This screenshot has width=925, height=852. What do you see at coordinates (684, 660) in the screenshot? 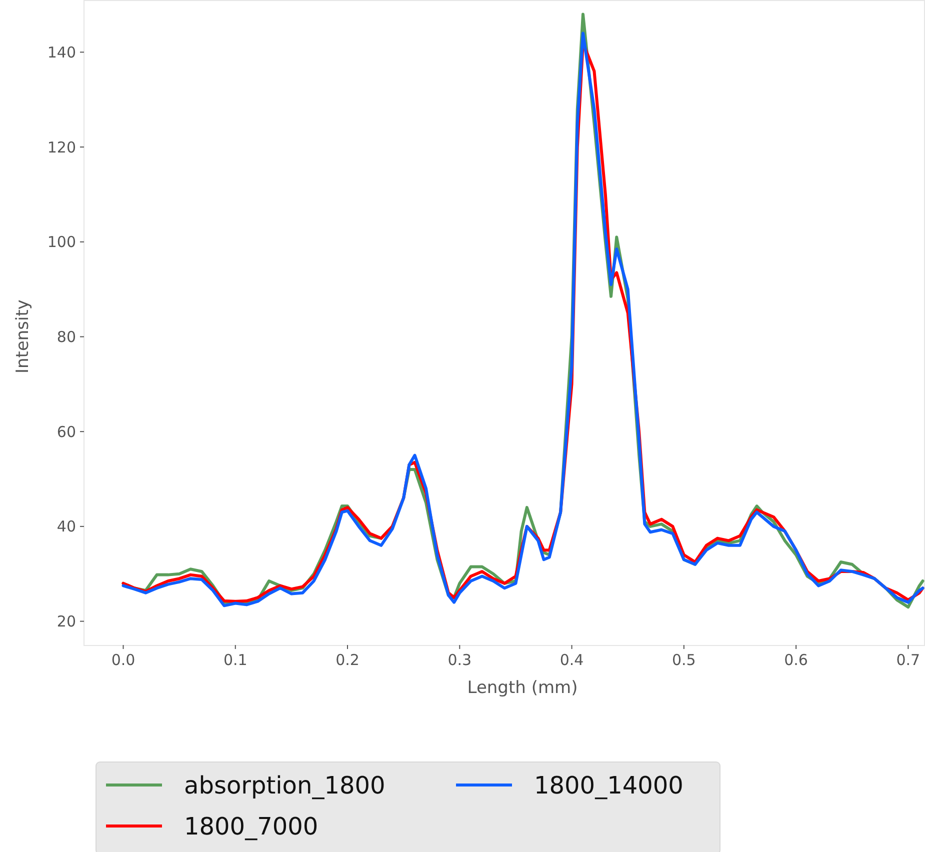
I see `x-tick-label: 0.5` at bounding box center [684, 660].